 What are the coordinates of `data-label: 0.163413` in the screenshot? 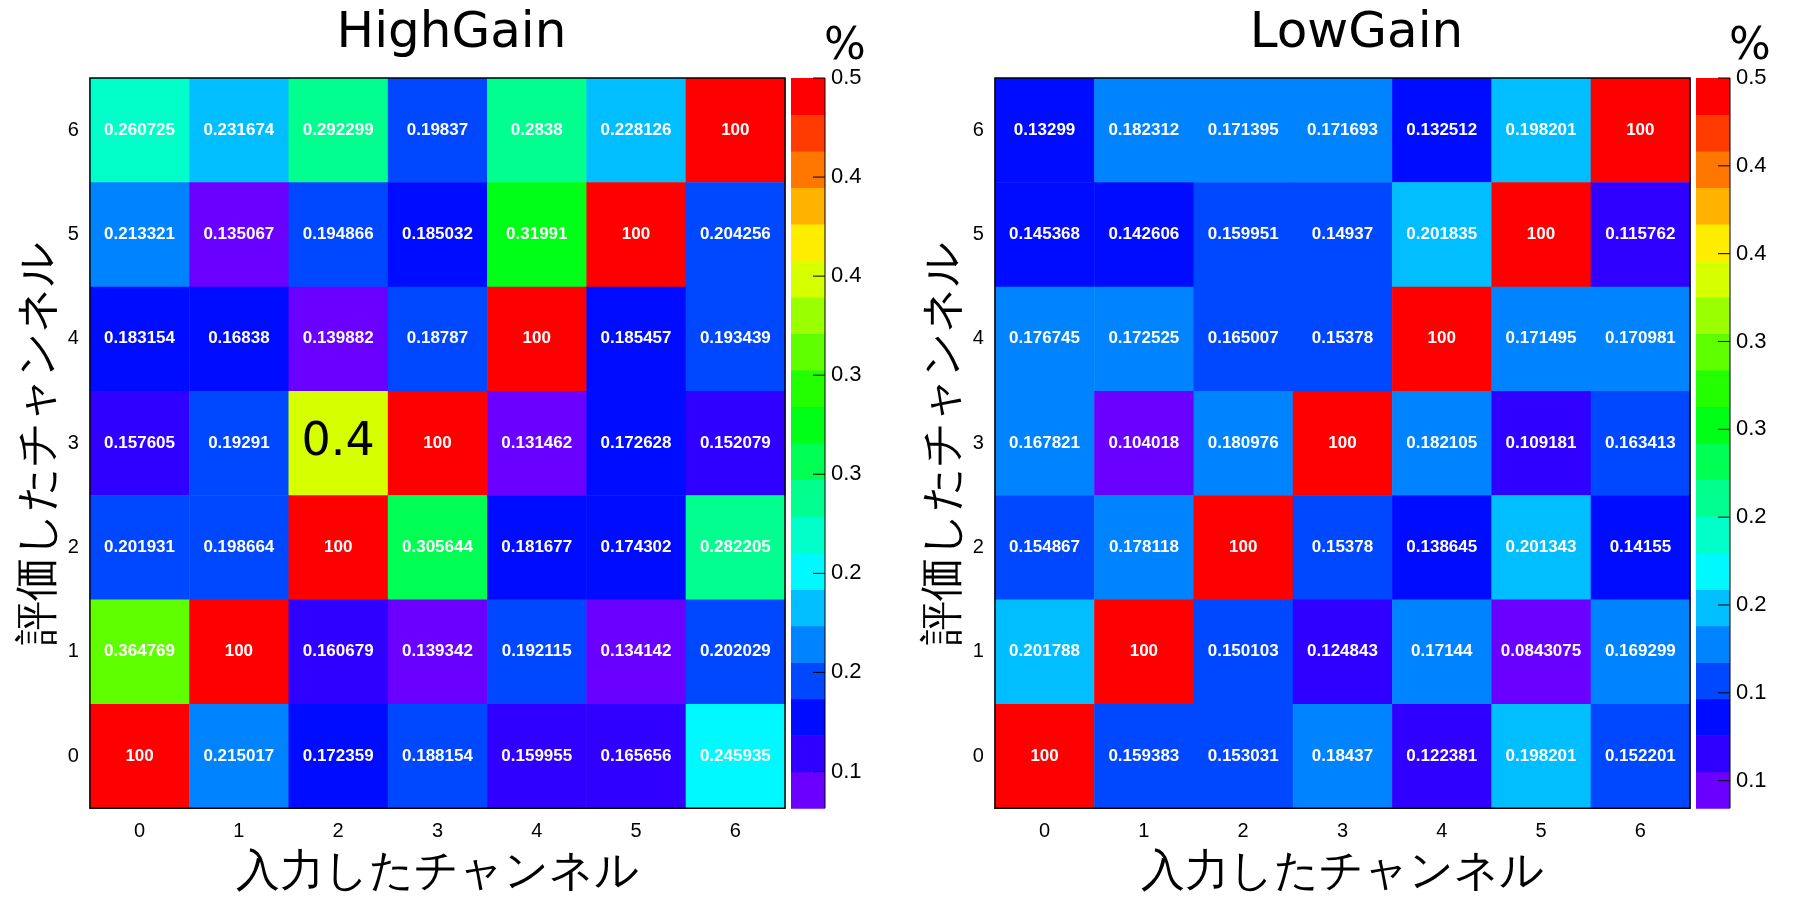 It's located at (1640, 442).